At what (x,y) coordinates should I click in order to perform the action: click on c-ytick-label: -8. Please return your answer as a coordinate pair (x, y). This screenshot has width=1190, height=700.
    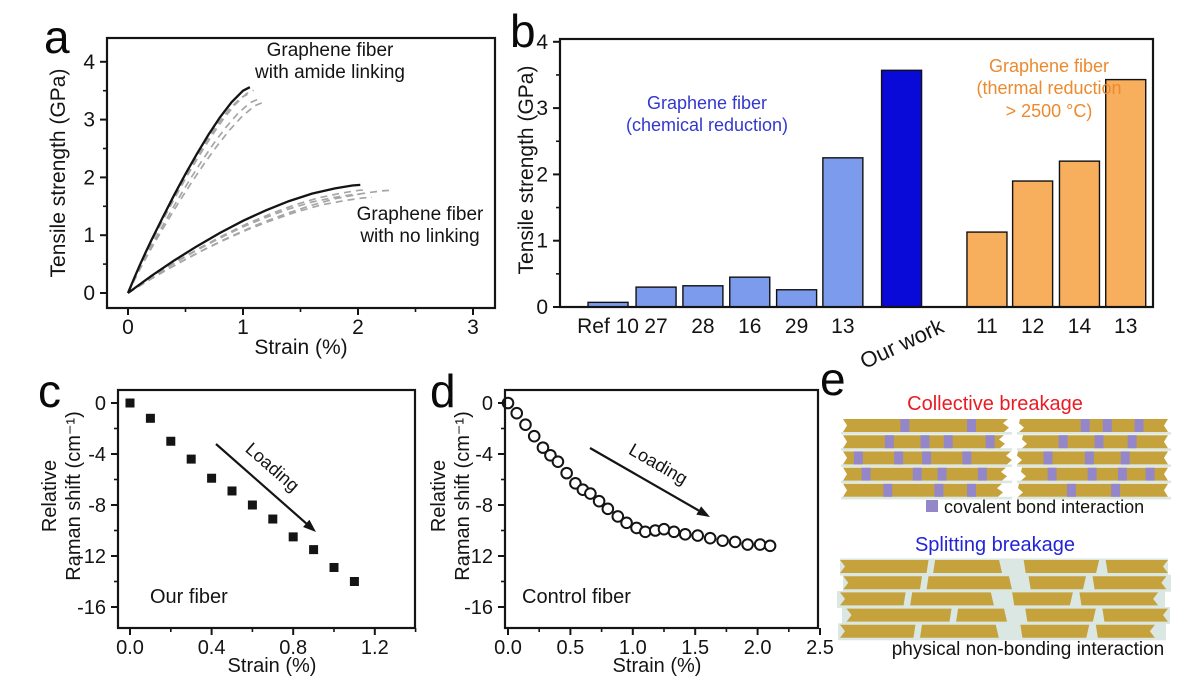
    Looking at the image, I should click on (97, 506).